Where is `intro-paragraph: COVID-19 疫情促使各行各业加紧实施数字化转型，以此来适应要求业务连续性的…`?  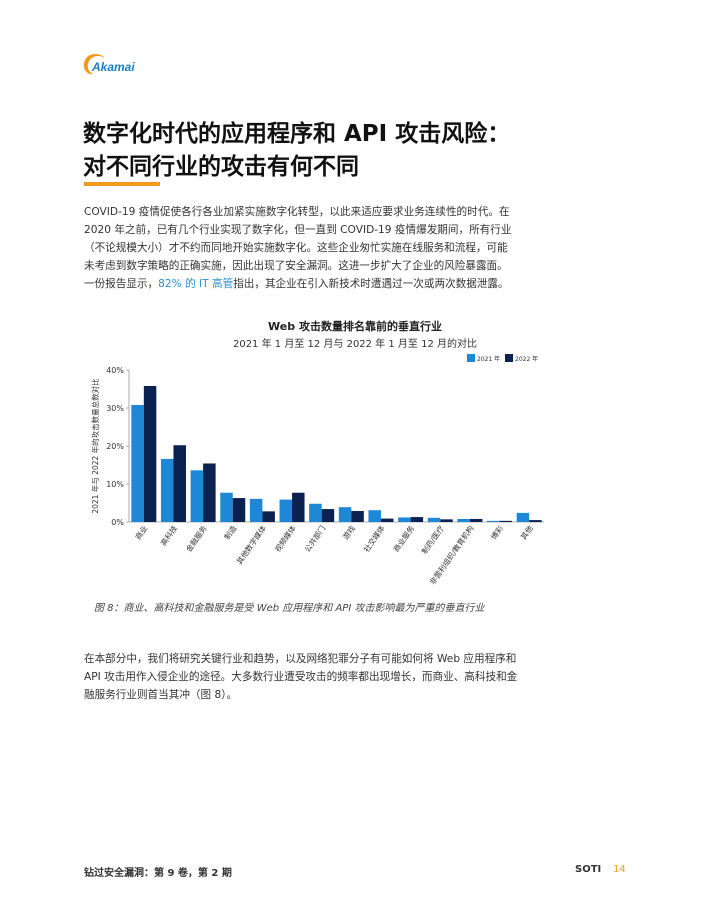 intro-paragraph: COVID-19 疫情促使各行各业加紧实施数字化转型，以此来适应要求业务连续性的… is located at coordinates (324, 248).